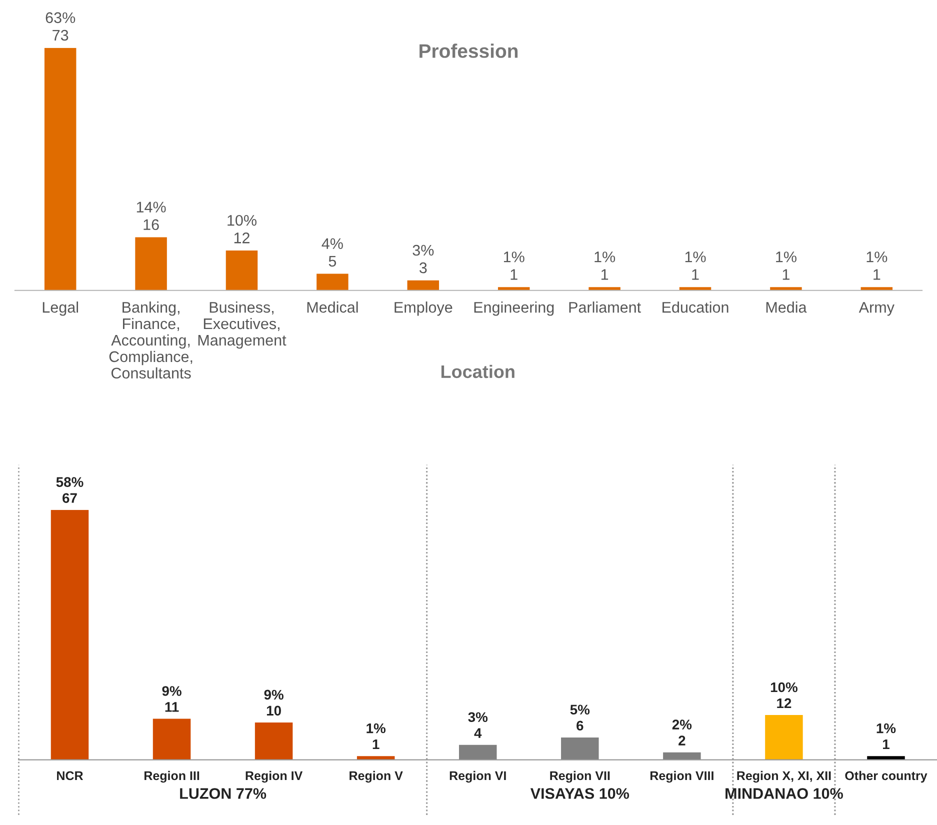 The width and height of the screenshot is (937, 825). What do you see at coordinates (876, 309) in the screenshot?
I see `x-tick-label: Army` at bounding box center [876, 309].